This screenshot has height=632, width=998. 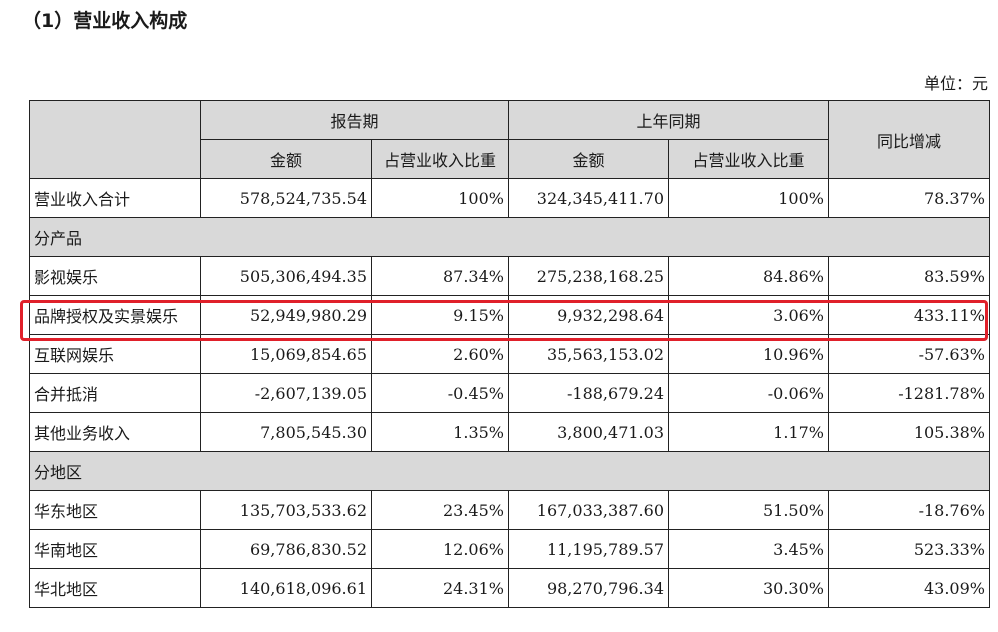 What do you see at coordinates (115, 276) in the screenshot?
I see `row-label: 影视娱乐` at bounding box center [115, 276].